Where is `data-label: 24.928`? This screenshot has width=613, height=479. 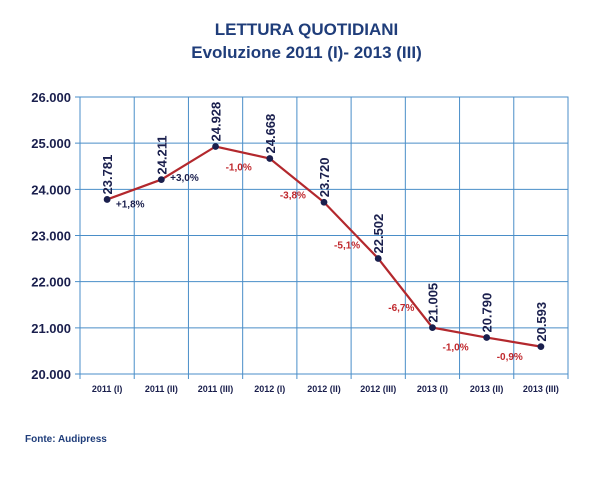 data-label: 24.928 is located at coordinates (216, 122).